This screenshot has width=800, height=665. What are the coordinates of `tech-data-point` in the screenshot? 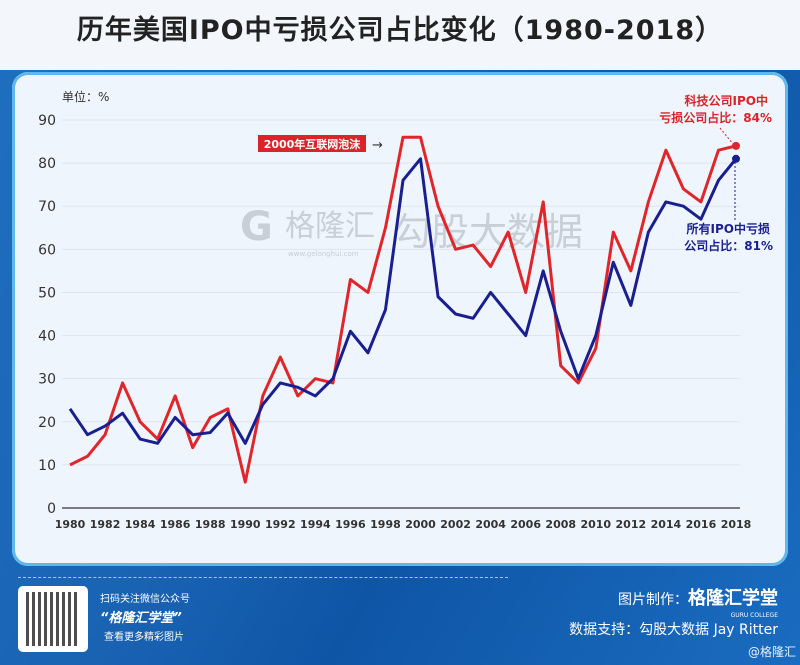 It's located at (736, 145).